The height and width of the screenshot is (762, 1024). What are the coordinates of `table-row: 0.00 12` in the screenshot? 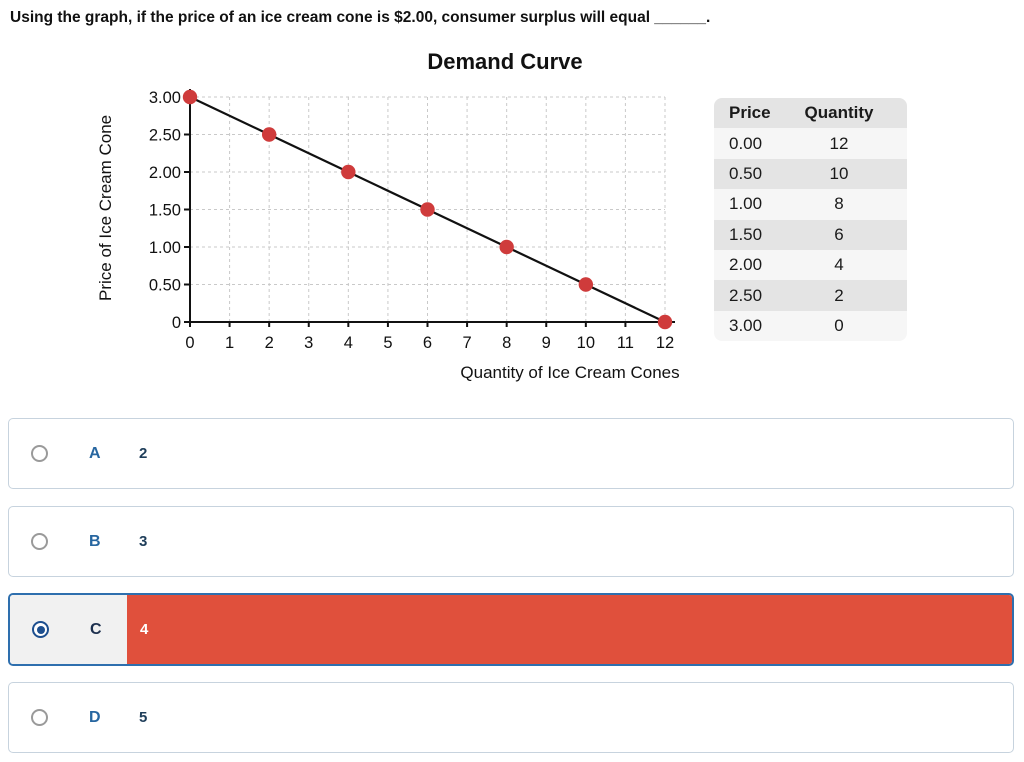 It's located at (810, 143).